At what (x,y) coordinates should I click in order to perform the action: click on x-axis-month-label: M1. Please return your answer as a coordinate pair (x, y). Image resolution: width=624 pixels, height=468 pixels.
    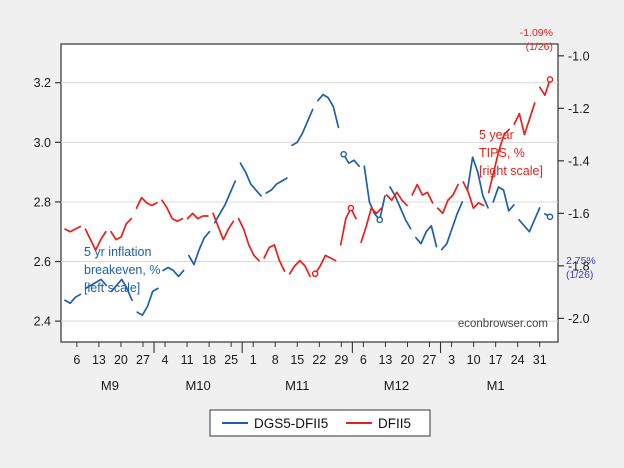
    Looking at the image, I should click on (496, 385).